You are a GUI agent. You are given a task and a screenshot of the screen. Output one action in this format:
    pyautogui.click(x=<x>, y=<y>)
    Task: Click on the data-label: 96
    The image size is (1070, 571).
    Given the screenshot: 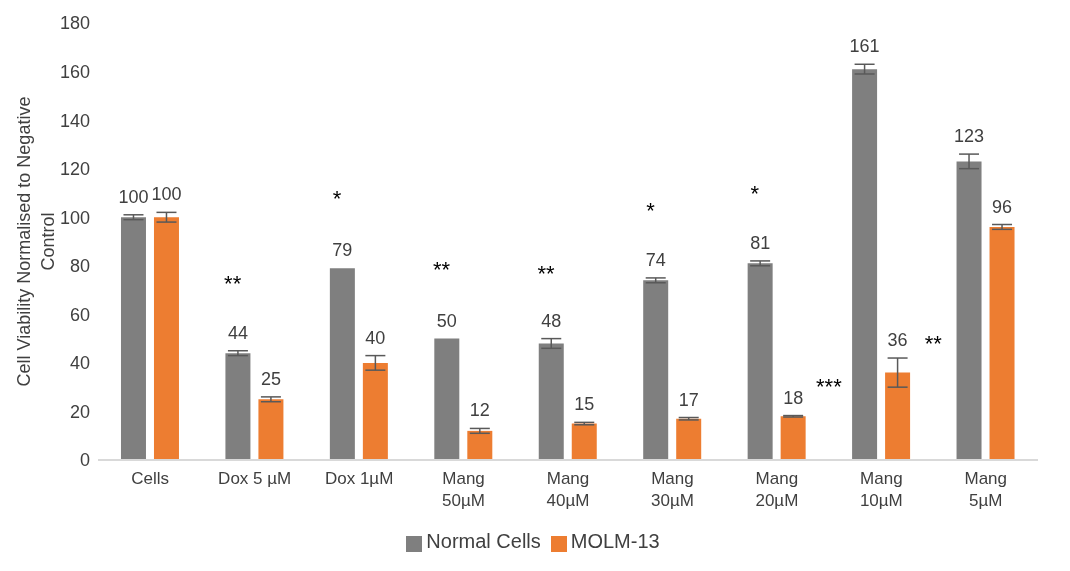 What is the action you would take?
    pyautogui.click(x=1002, y=206)
    